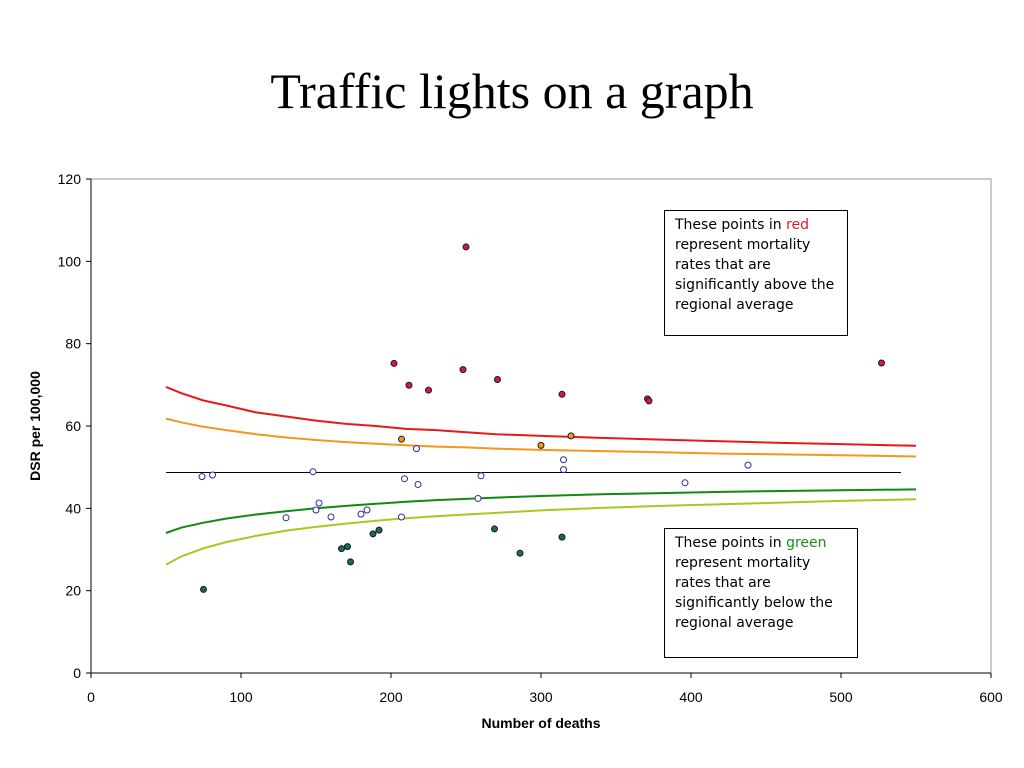 Image resolution: width=1024 pixels, height=768 pixels. What do you see at coordinates (70, 261) in the screenshot?
I see `y-tick-label: 100` at bounding box center [70, 261].